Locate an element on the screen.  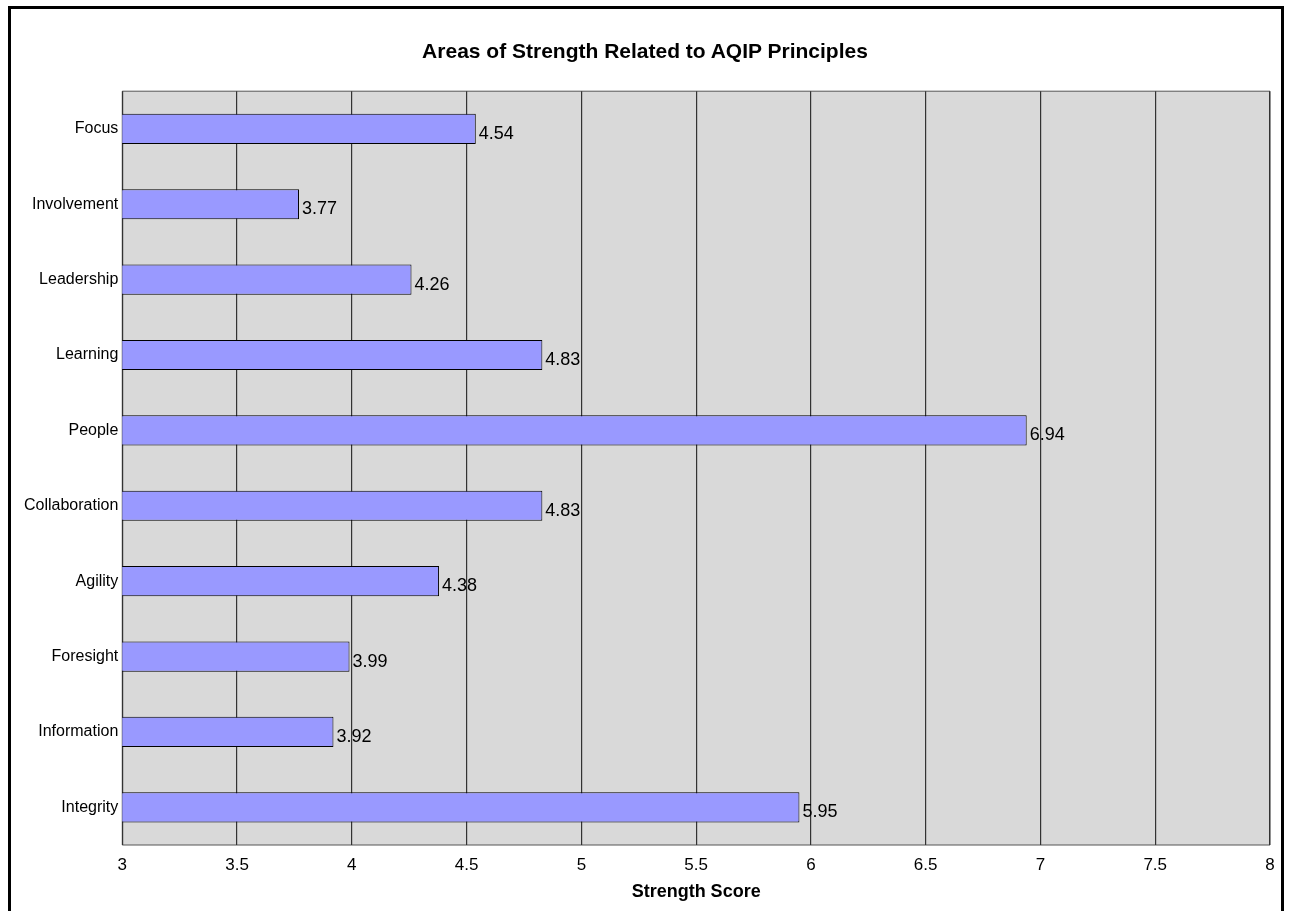
data-label: 3.77 is located at coordinates (320, 208).